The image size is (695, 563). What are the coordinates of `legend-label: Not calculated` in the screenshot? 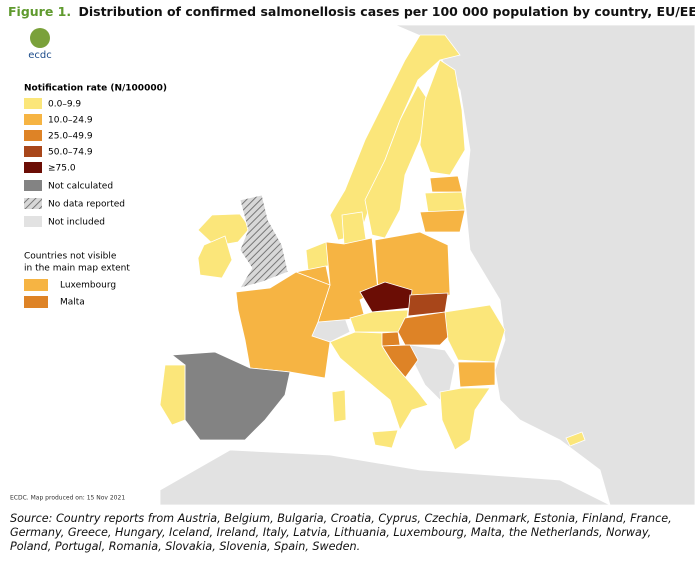 It's located at (80, 187).